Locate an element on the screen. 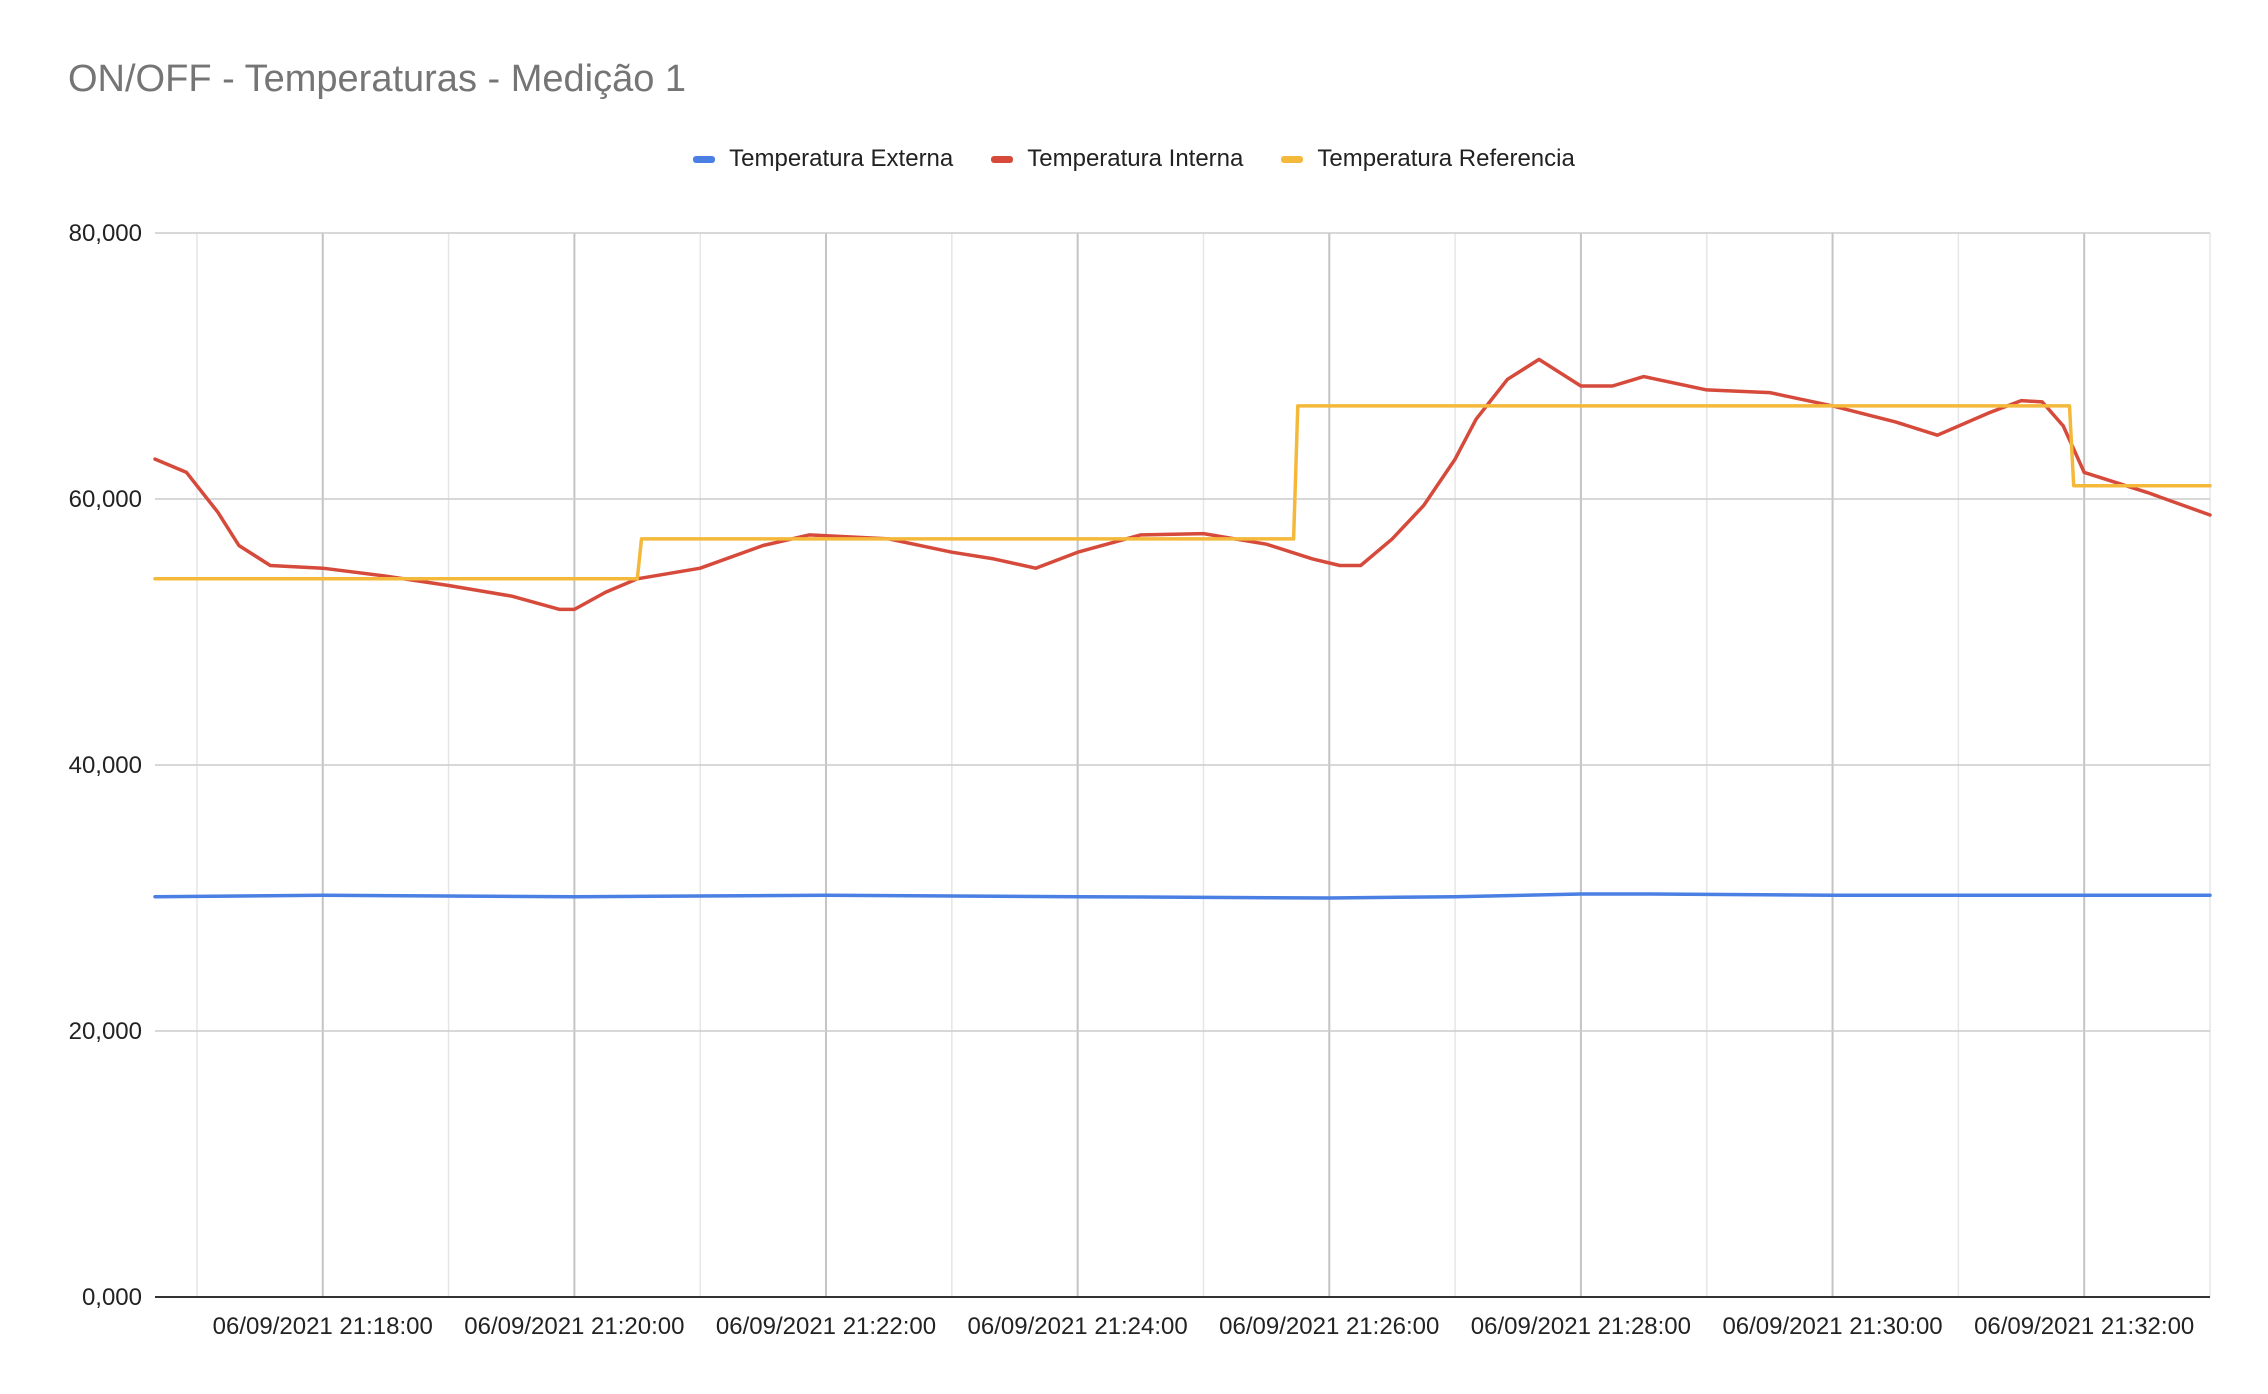 The height and width of the screenshot is (1394, 2268). x-tick-label: 06/09/2021 21:26:00 is located at coordinates (1329, 1326).